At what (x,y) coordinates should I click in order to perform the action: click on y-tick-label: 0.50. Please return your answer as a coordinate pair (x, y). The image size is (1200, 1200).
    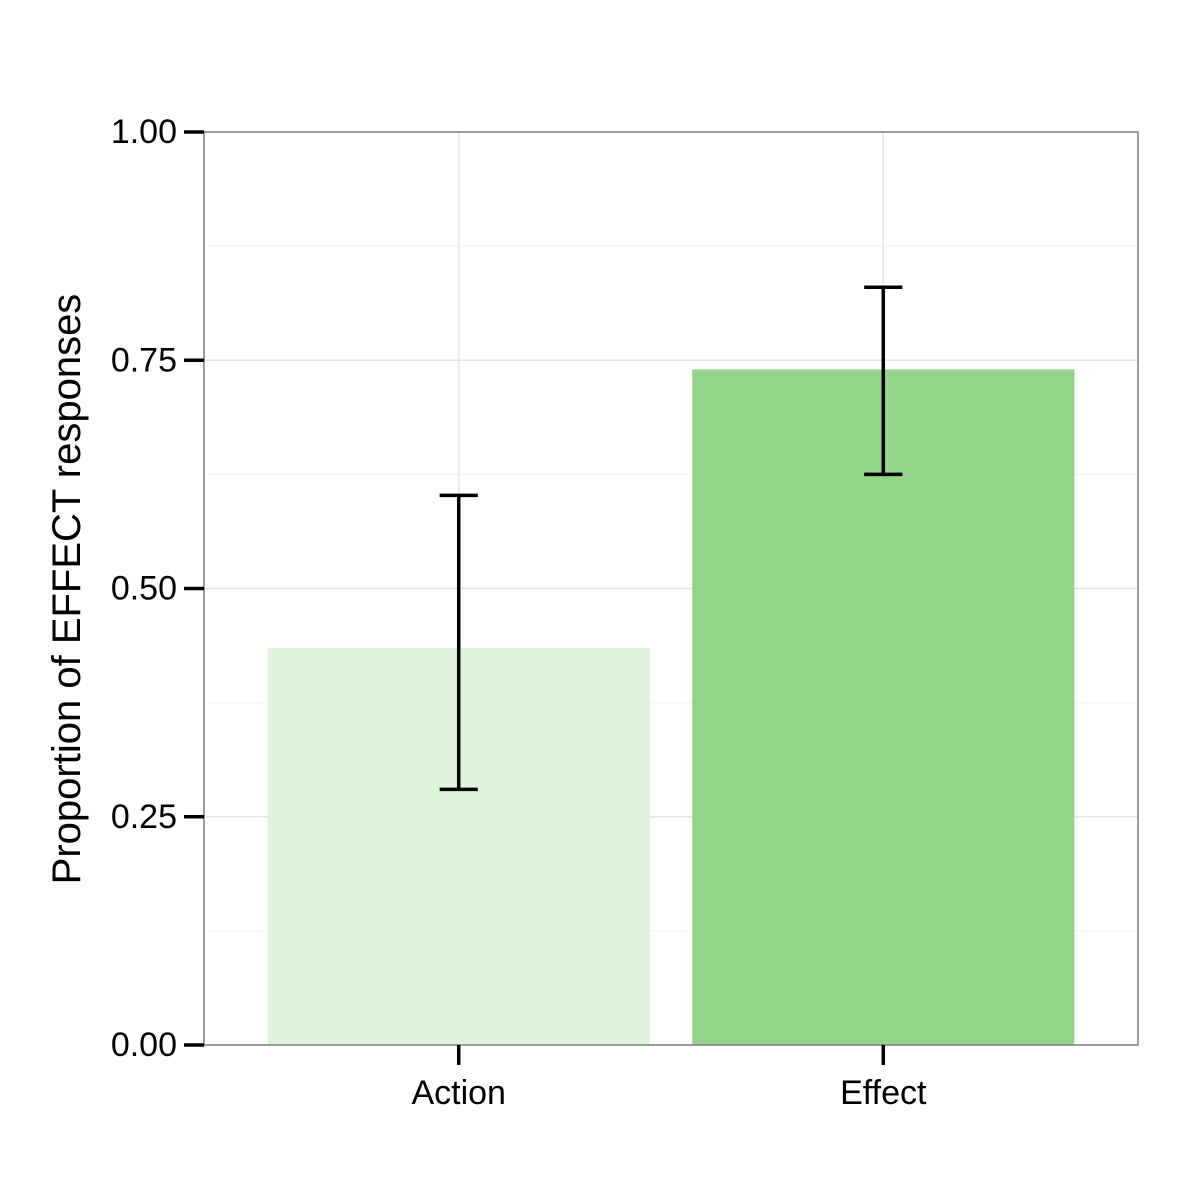
    Looking at the image, I should click on (144, 589).